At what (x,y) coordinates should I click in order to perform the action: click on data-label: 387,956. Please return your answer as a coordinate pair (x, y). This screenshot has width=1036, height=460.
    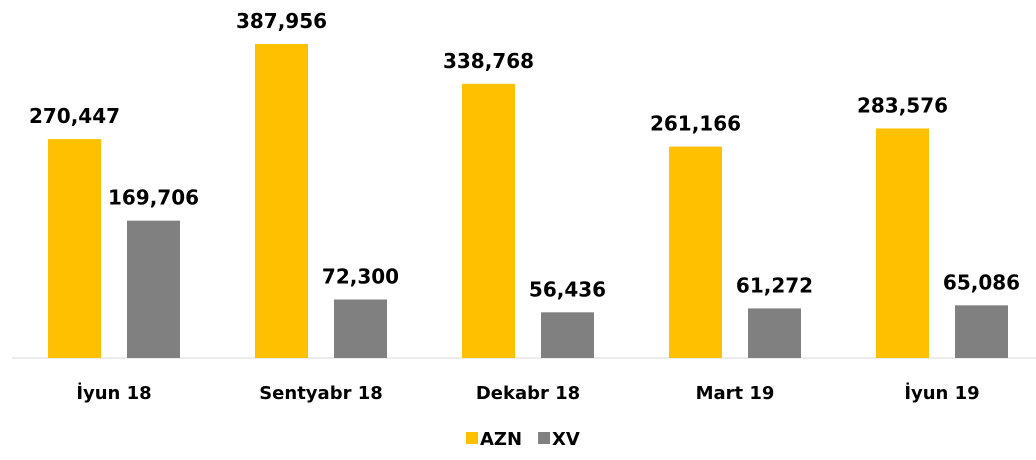
    Looking at the image, I should click on (281, 21).